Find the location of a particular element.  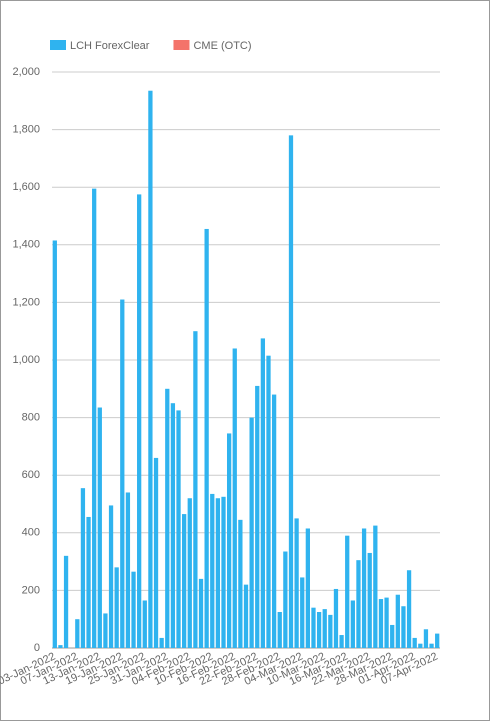

y-tick-label: 0 is located at coordinates (37, 648).